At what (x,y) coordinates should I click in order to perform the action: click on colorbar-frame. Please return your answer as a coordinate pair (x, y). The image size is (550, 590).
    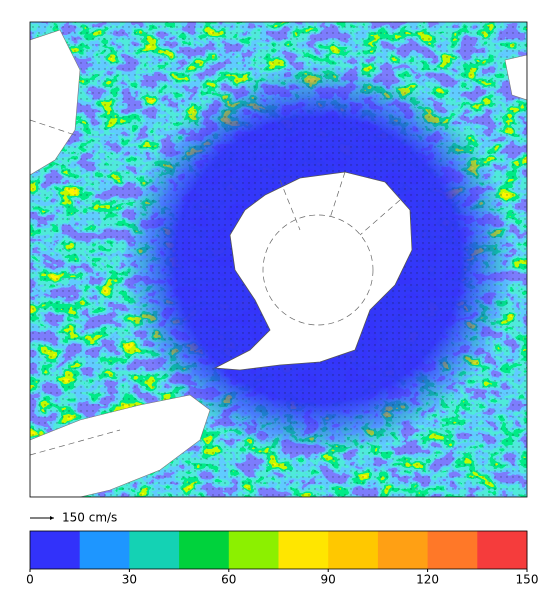
    Looking at the image, I should click on (278, 550).